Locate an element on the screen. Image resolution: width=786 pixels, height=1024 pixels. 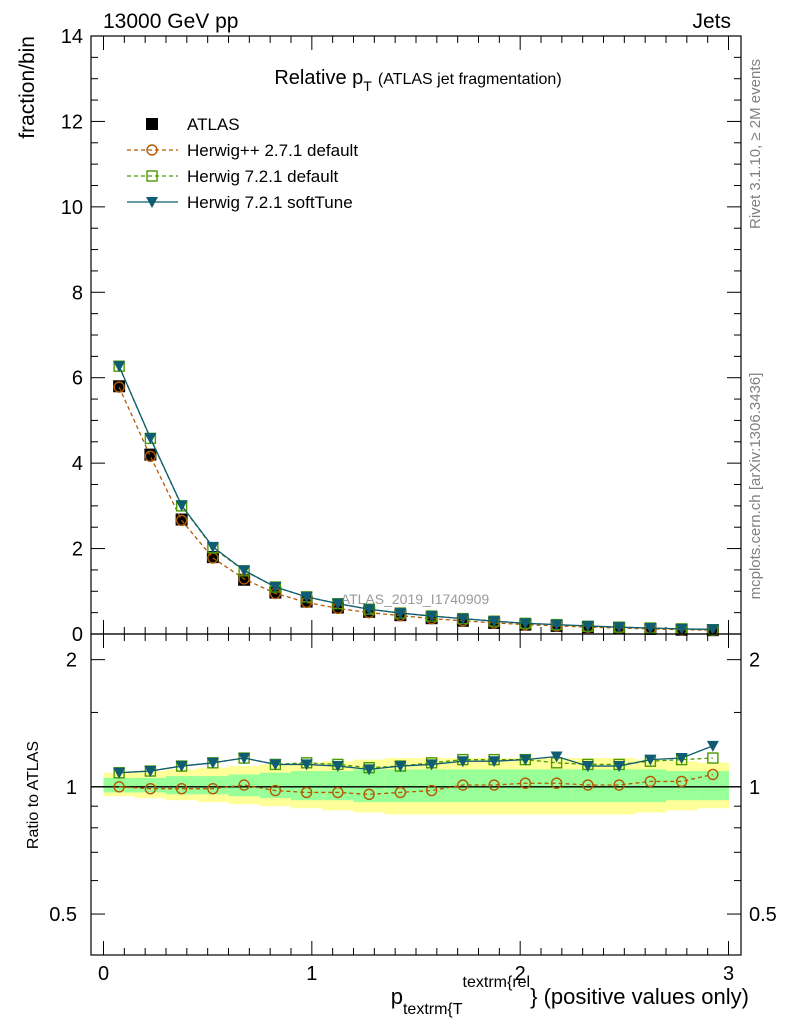
ratio-series is located at coordinates (416, 770).